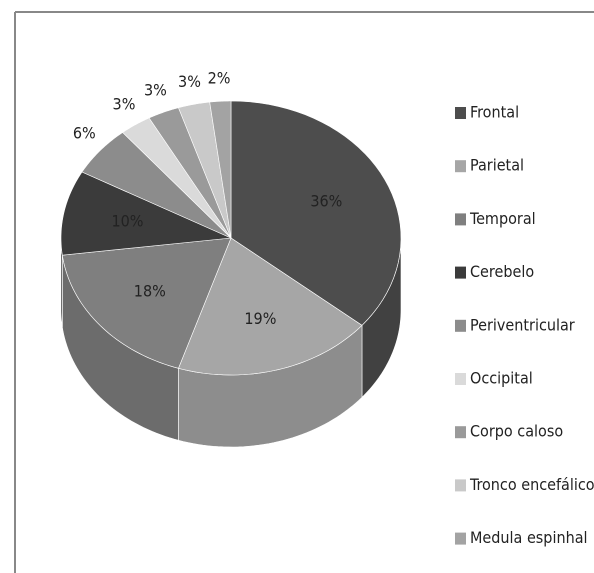  I want to click on legend-label: Temporal, so click(502, 218).